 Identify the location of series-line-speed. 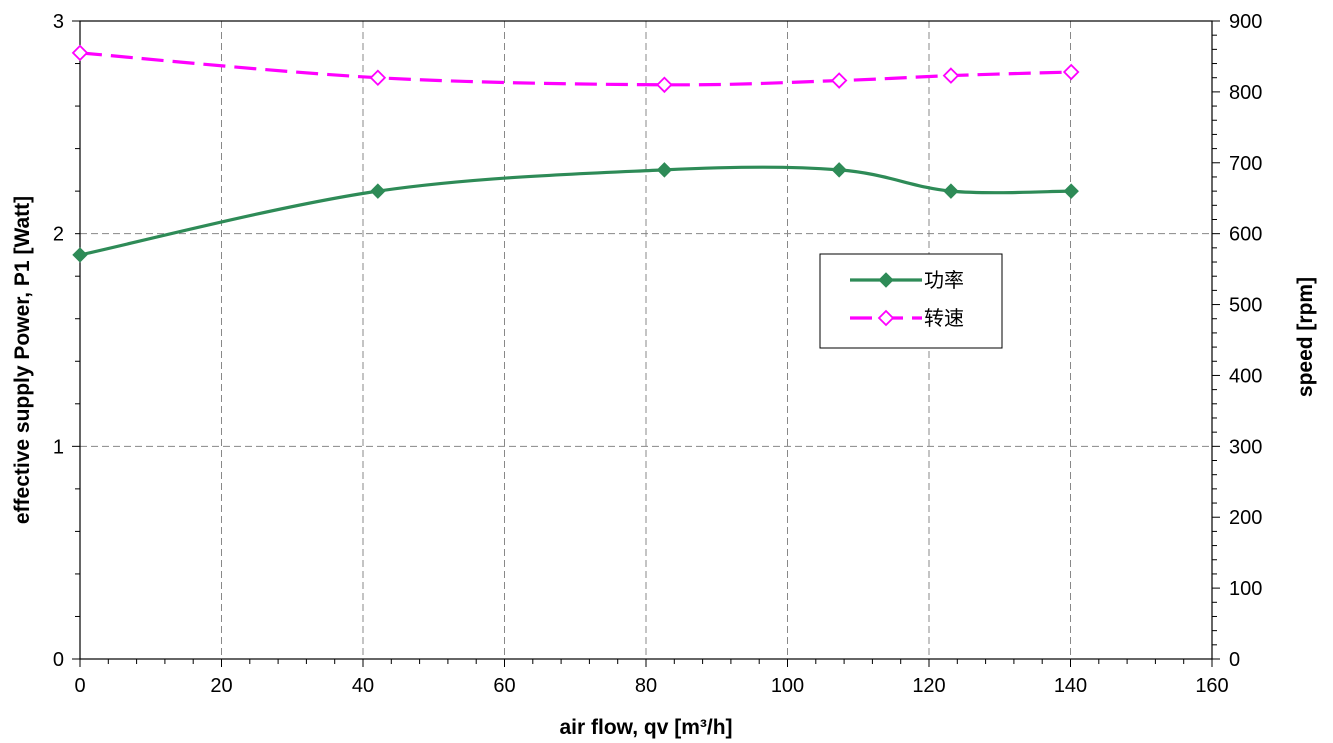
(575, 69).